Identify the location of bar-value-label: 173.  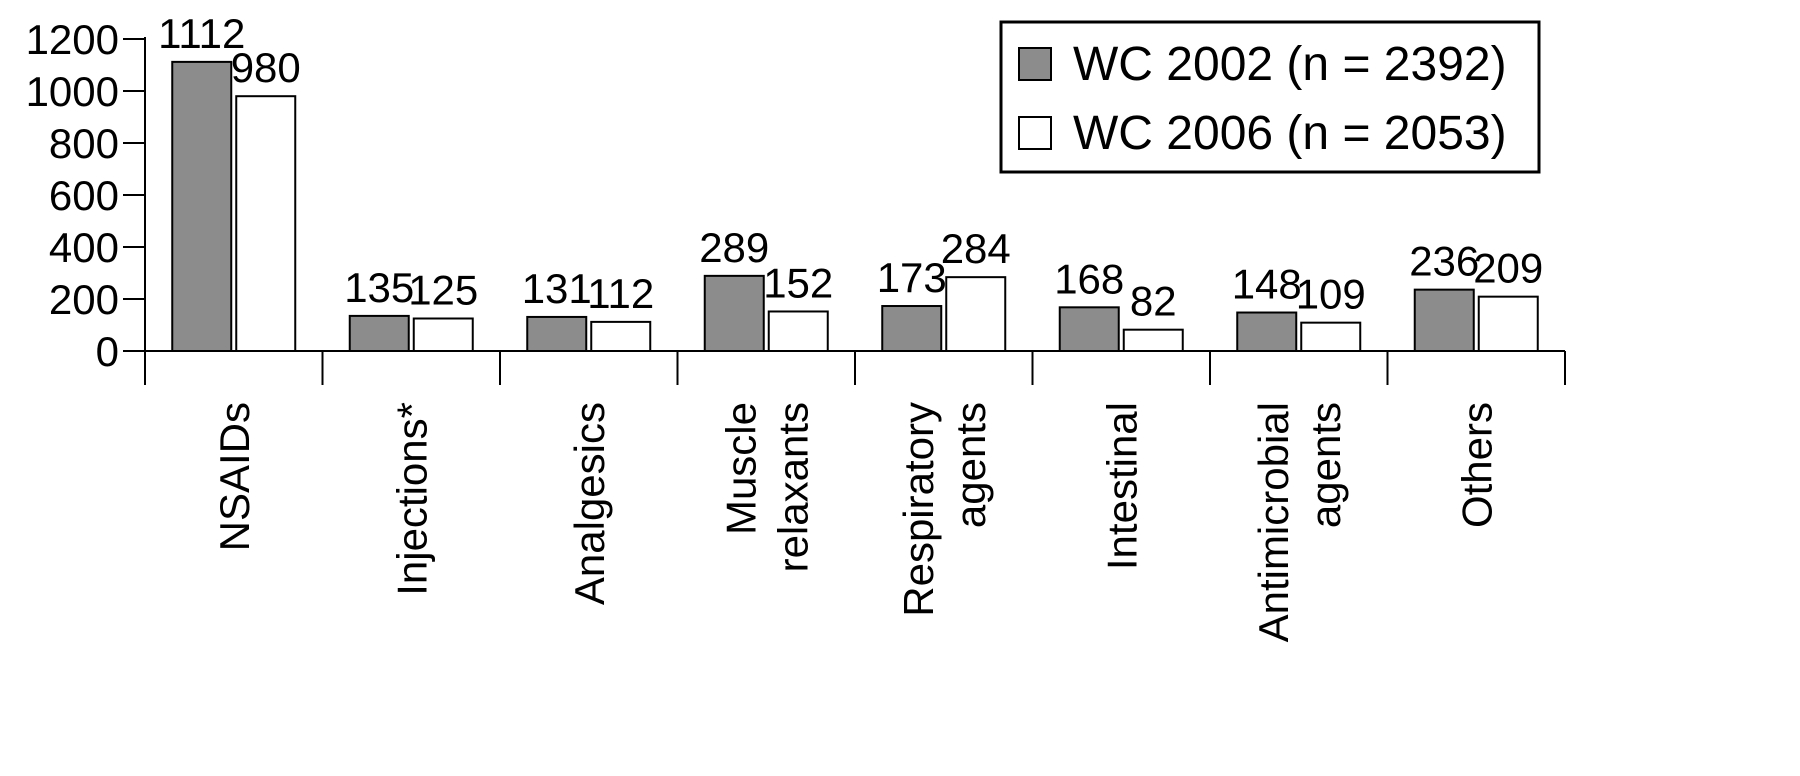
(912, 277).